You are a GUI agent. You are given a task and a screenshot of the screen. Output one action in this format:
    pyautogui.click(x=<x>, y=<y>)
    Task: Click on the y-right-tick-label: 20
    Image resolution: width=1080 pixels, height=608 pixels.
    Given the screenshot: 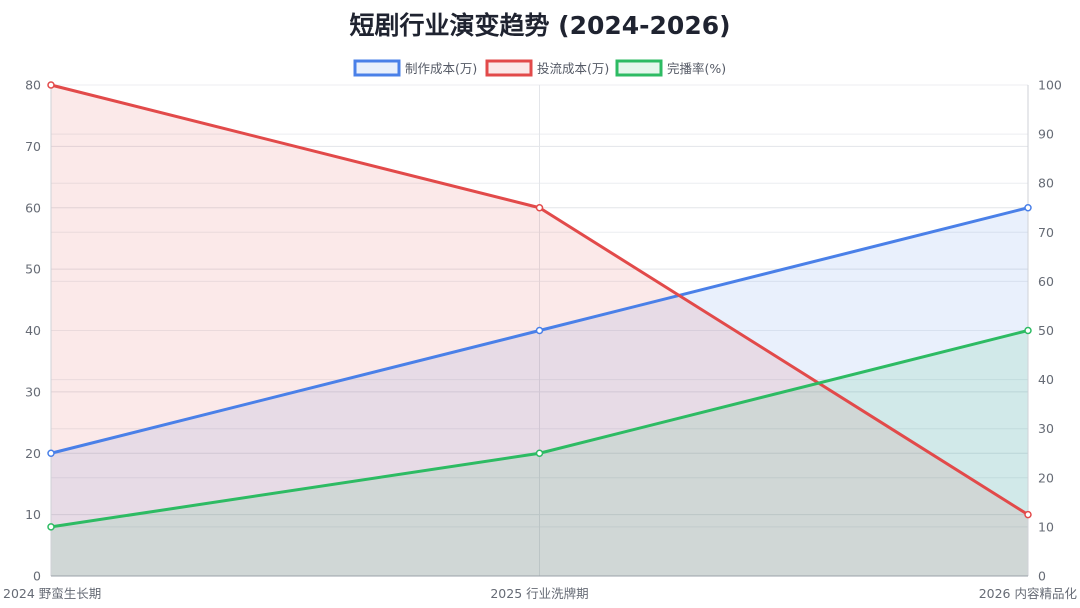 What is the action you would take?
    pyautogui.click(x=1046, y=477)
    